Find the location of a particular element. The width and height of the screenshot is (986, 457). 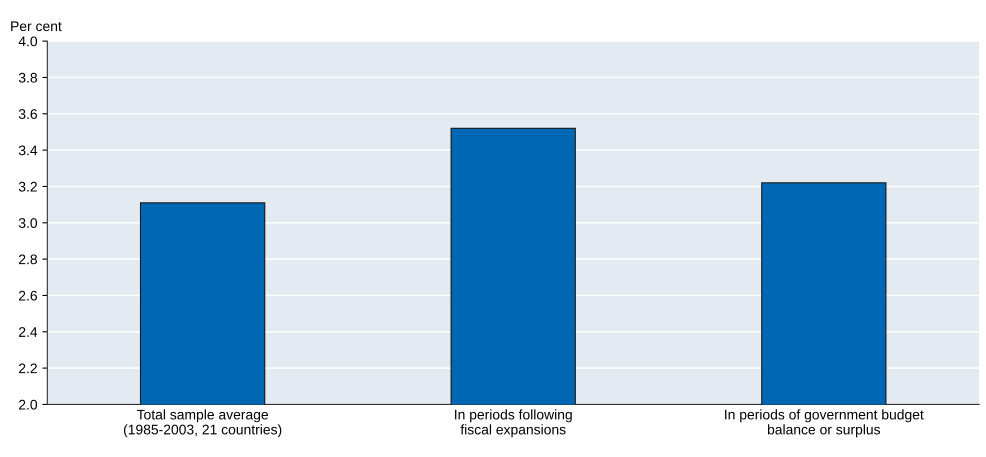

y-axis-title: Per cent is located at coordinates (36, 26).